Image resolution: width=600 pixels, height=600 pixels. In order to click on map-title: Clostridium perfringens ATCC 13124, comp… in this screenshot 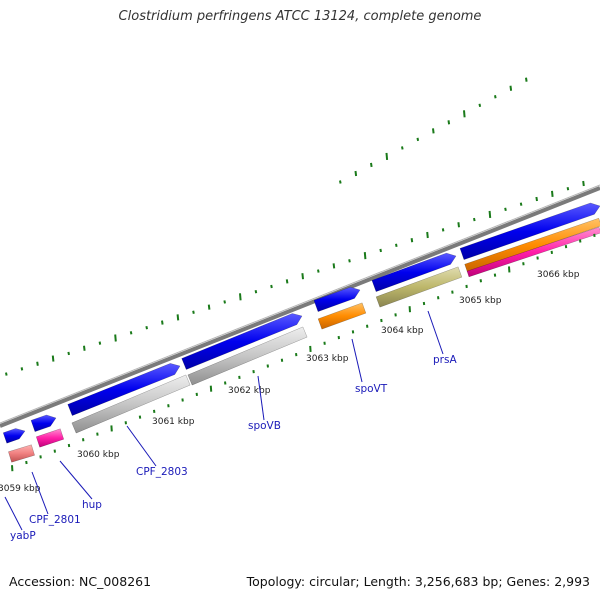, I will do `click(300, 16)`.